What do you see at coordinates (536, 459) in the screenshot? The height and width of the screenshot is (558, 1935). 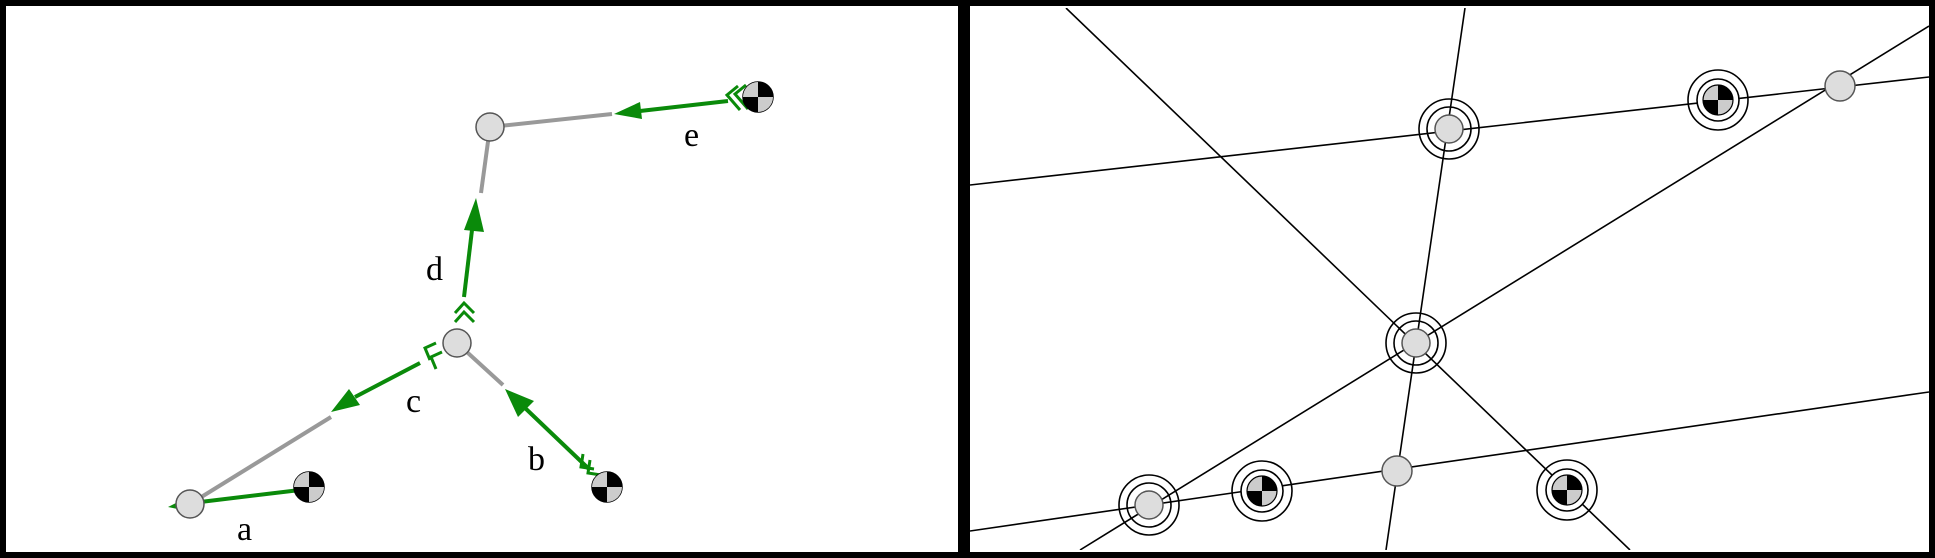 I see `arrow-label-b: b` at bounding box center [536, 459].